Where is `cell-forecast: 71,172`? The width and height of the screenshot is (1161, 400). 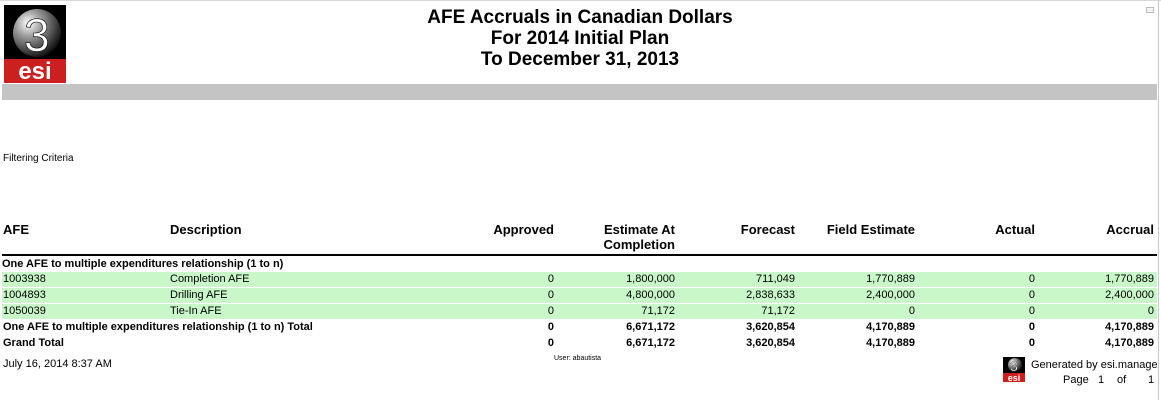 cell-forecast: 71,172 is located at coordinates (778, 311).